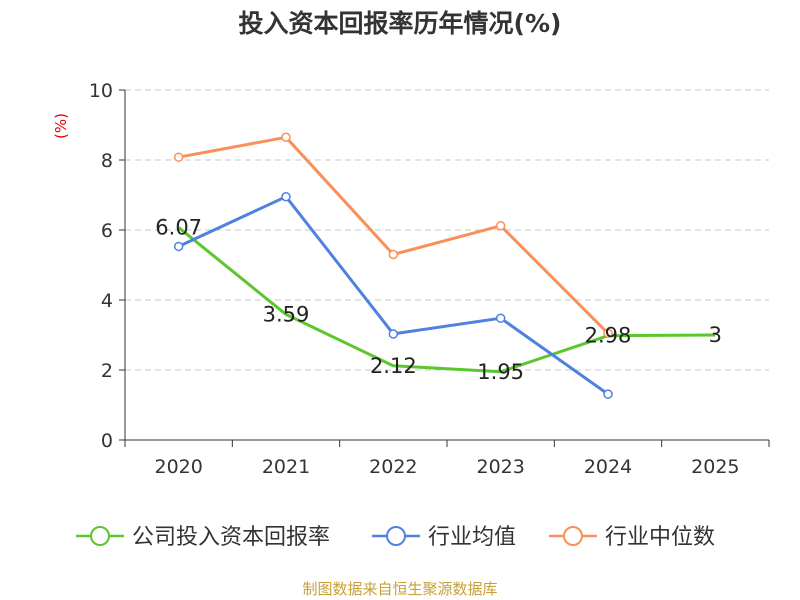 Image resolution: width=800 pixels, height=600 pixels. What do you see at coordinates (61, 126) in the screenshot?
I see `y-axis-label: (%)` at bounding box center [61, 126].